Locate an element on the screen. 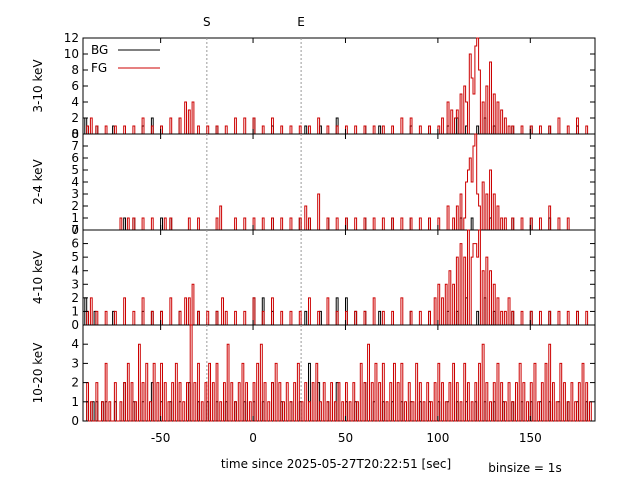  y-tick-label: 12 is located at coordinates (71, 38).